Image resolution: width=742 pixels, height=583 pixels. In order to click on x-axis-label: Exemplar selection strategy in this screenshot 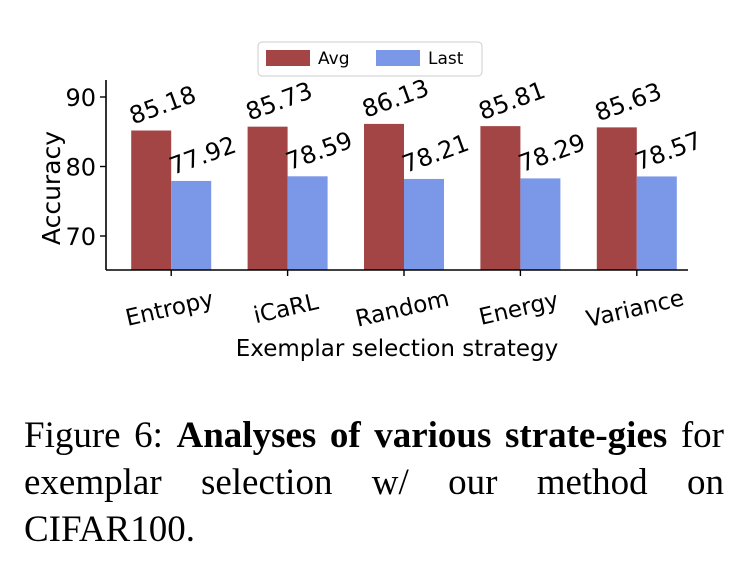, I will do `click(397, 349)`.